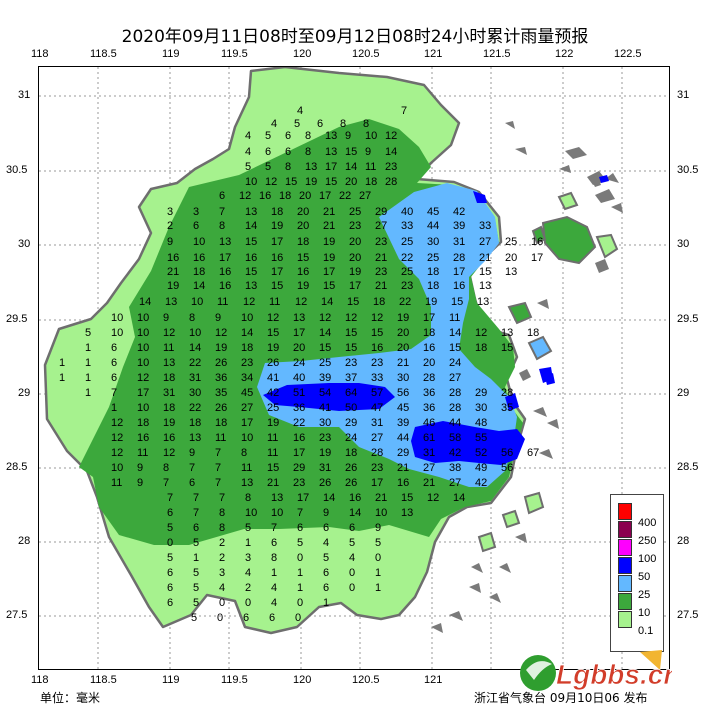 The width and height of the screenshot is (710, 710). I want to click on station-value: 22, so click(195, 408).